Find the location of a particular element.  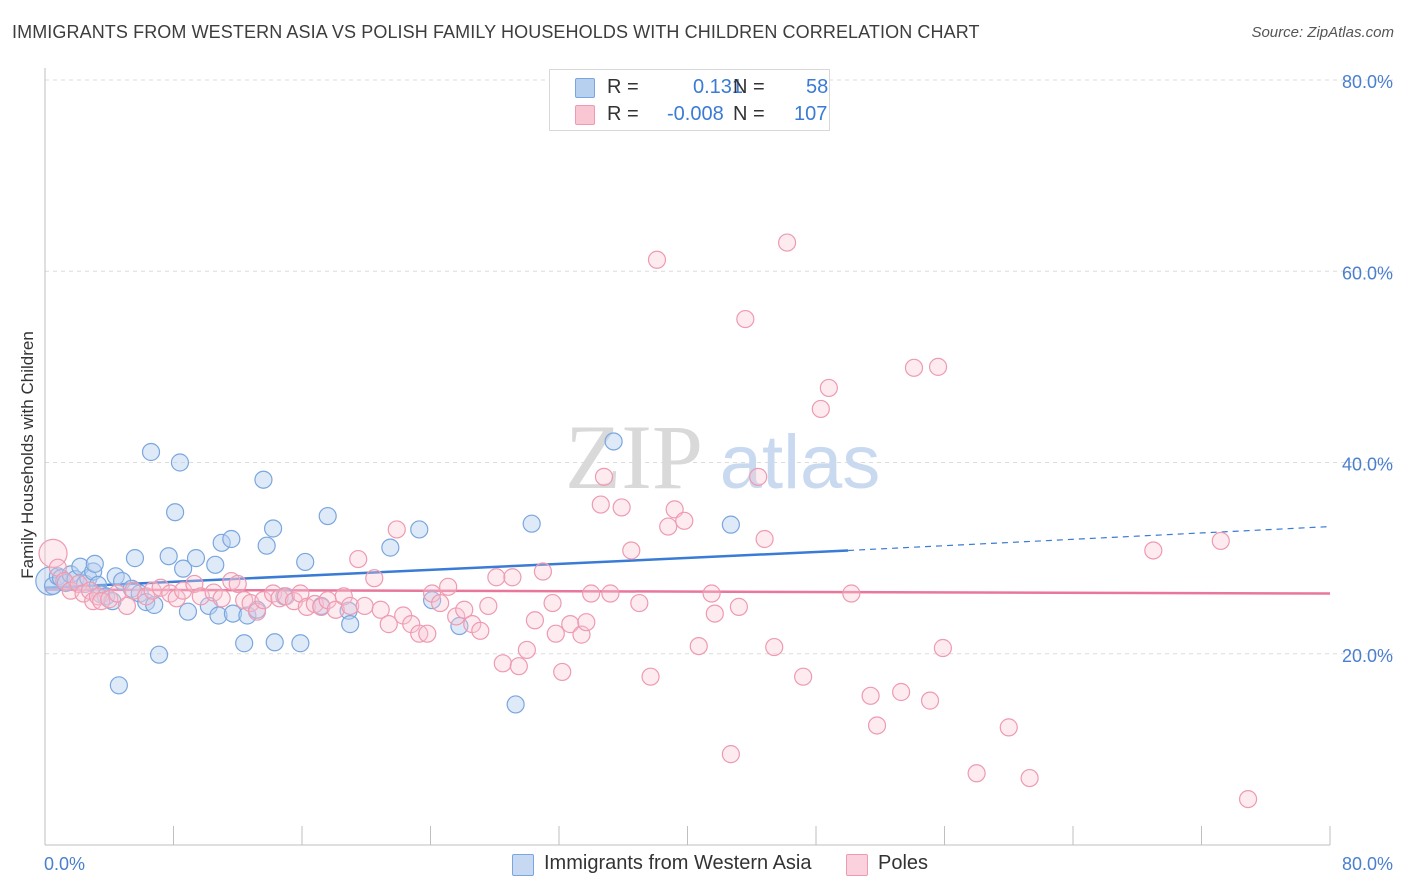

correlation-legend: R = 0.131 N = 58 R = -0.008 N = 107 is located at coordinates (689, 100).